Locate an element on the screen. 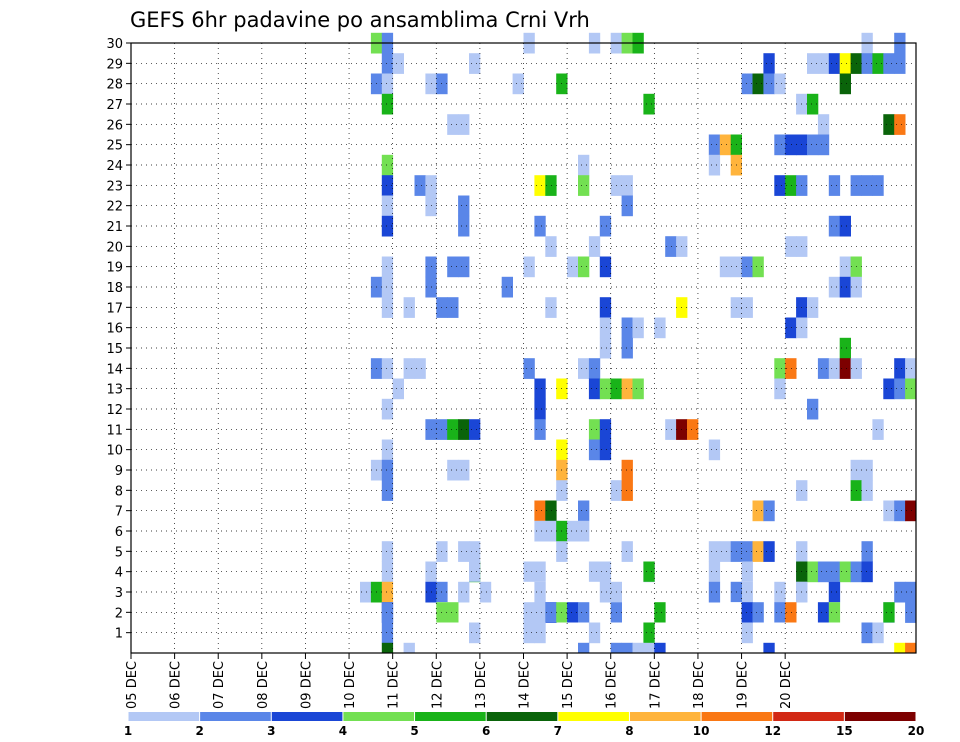 Image resolution: width=960 pixels, height=742 pixels. y-tick-label: 30 is located at coordinates (114, 44).